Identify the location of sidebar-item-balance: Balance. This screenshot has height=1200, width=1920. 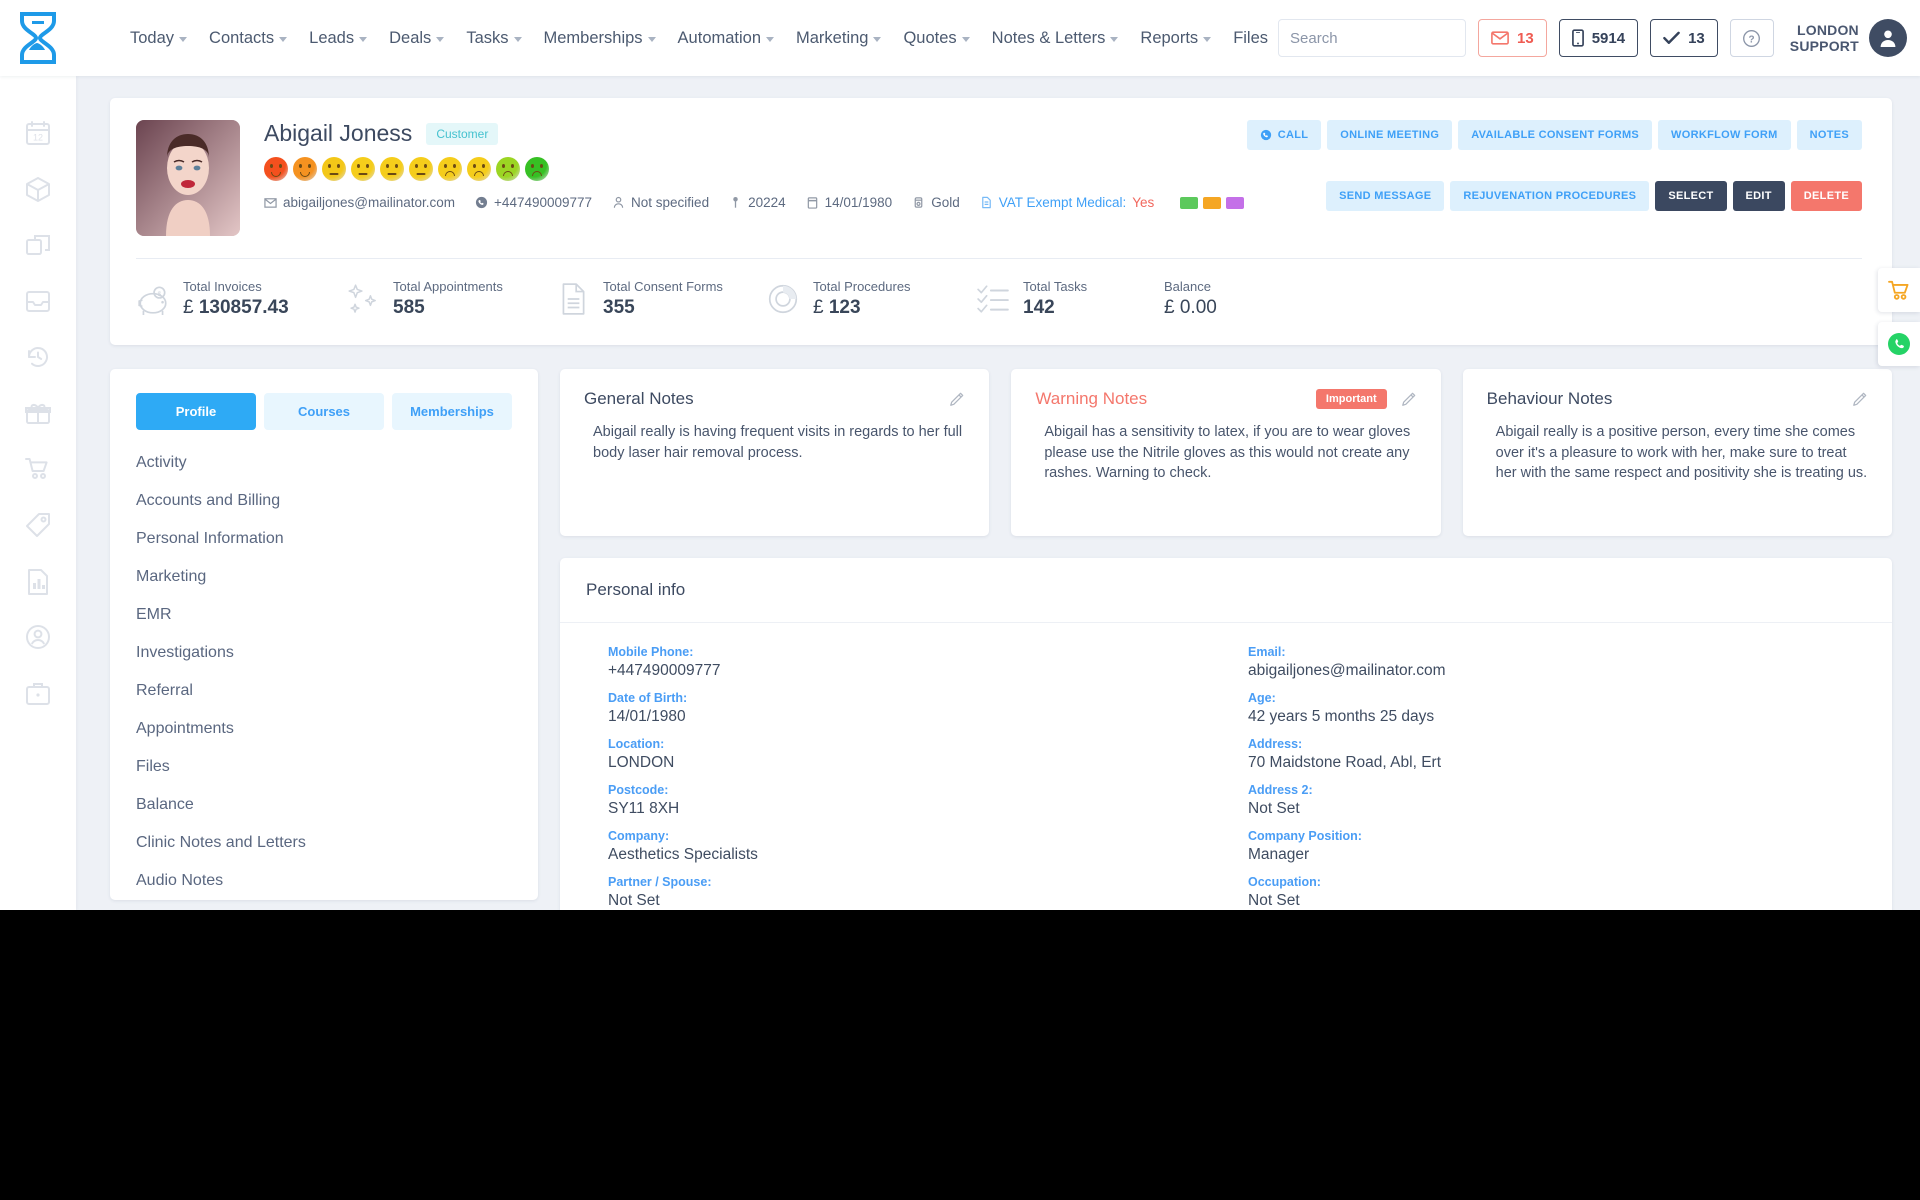
(165, 804).